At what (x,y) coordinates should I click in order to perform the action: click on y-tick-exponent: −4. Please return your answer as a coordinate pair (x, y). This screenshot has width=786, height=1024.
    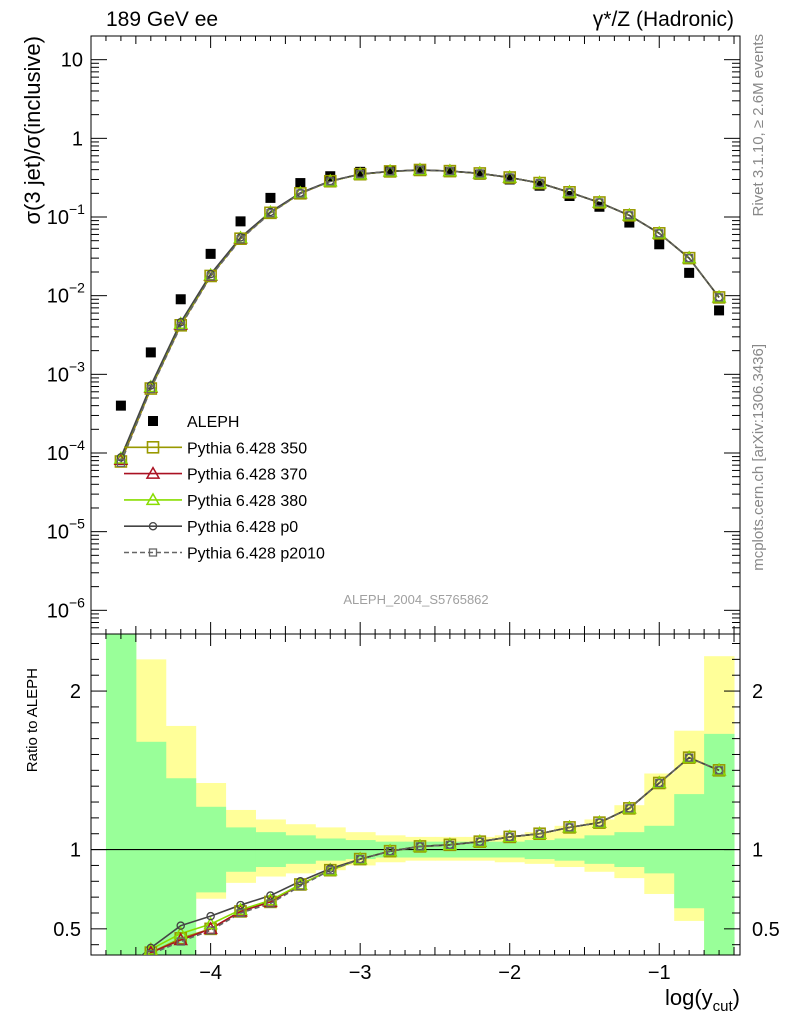
    Looking at the image, I should click on (77, 445).